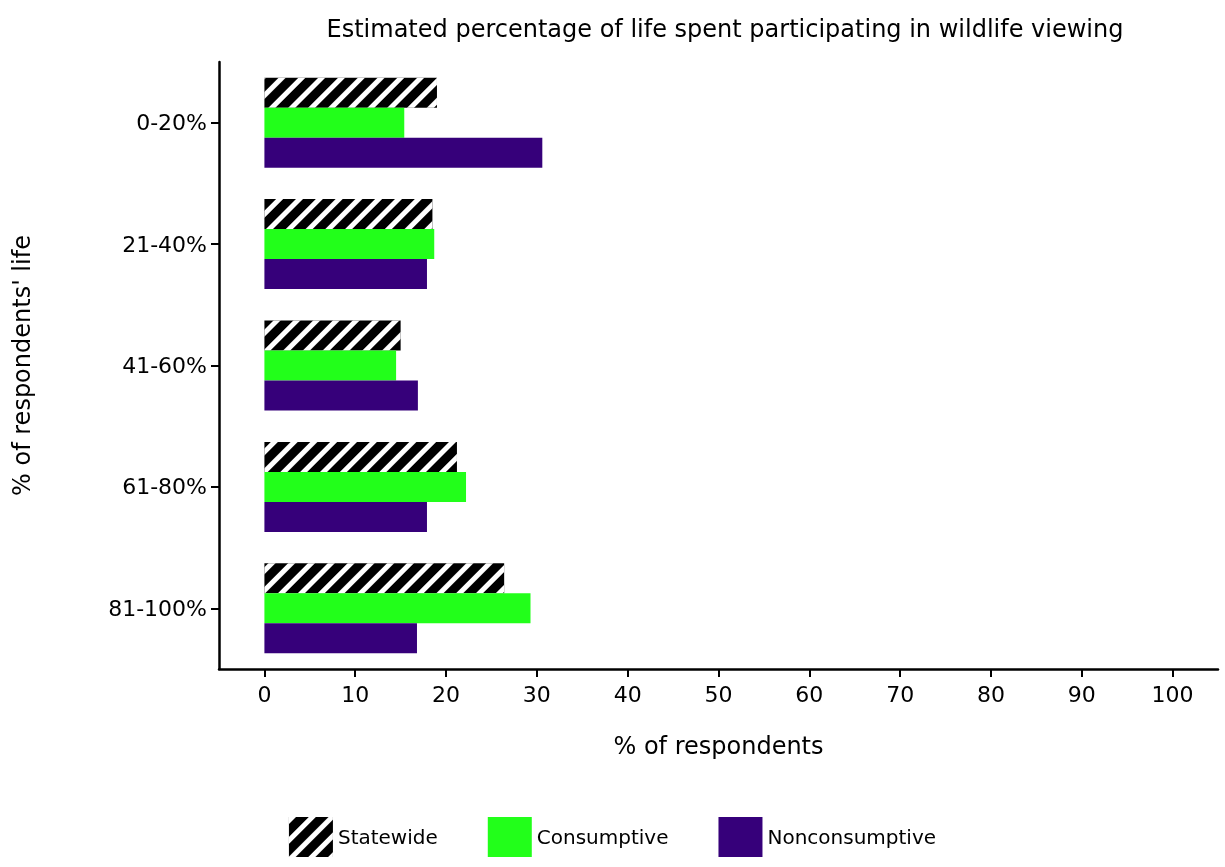 The image size is (1225, 867). I want to click on x-tick-label: 20, so click(446, 694).